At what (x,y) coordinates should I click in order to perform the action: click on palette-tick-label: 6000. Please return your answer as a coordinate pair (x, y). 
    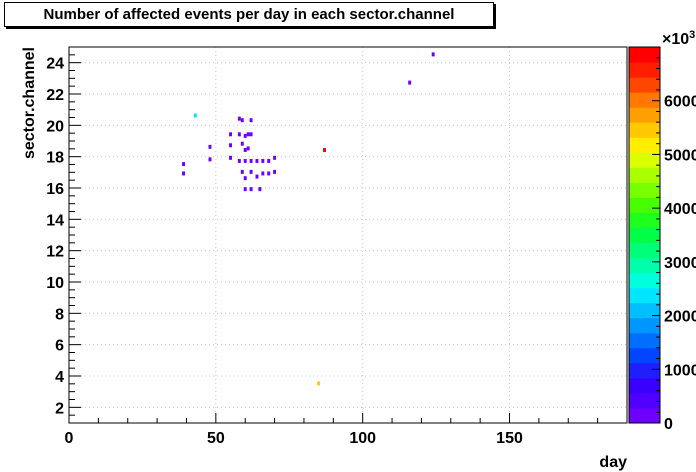
    Looking at the image, I should click on (680, 102).